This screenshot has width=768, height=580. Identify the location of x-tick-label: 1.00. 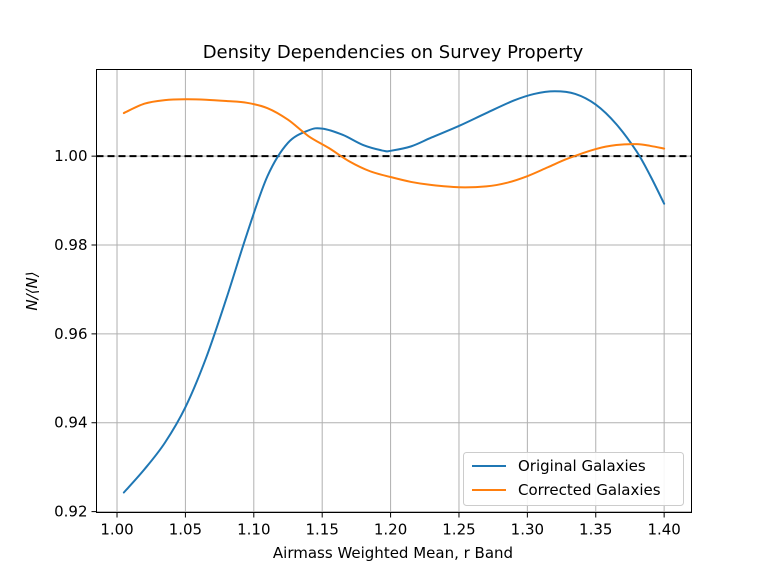
(116, 530).